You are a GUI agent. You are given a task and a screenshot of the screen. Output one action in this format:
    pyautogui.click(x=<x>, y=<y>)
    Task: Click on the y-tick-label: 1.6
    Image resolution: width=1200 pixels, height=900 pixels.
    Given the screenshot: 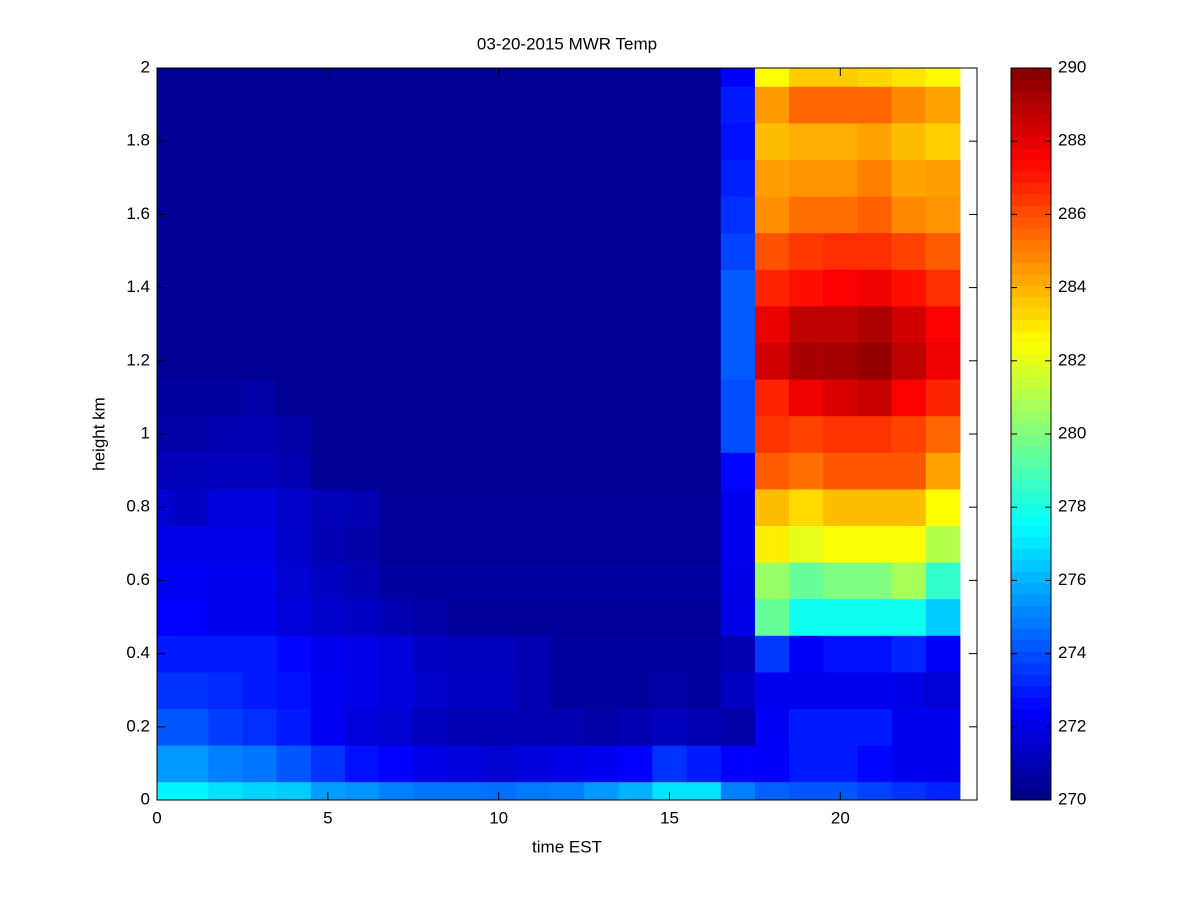 What is the action you would take?
    pyautogui.click(x=138, y=213)
    